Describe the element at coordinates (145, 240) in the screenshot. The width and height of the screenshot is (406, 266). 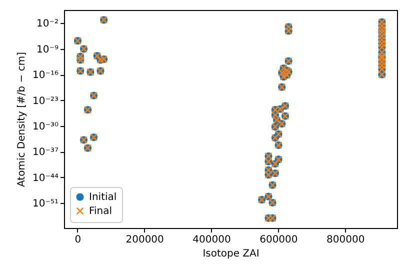
I see `x-tick-label: 200000` at that location.